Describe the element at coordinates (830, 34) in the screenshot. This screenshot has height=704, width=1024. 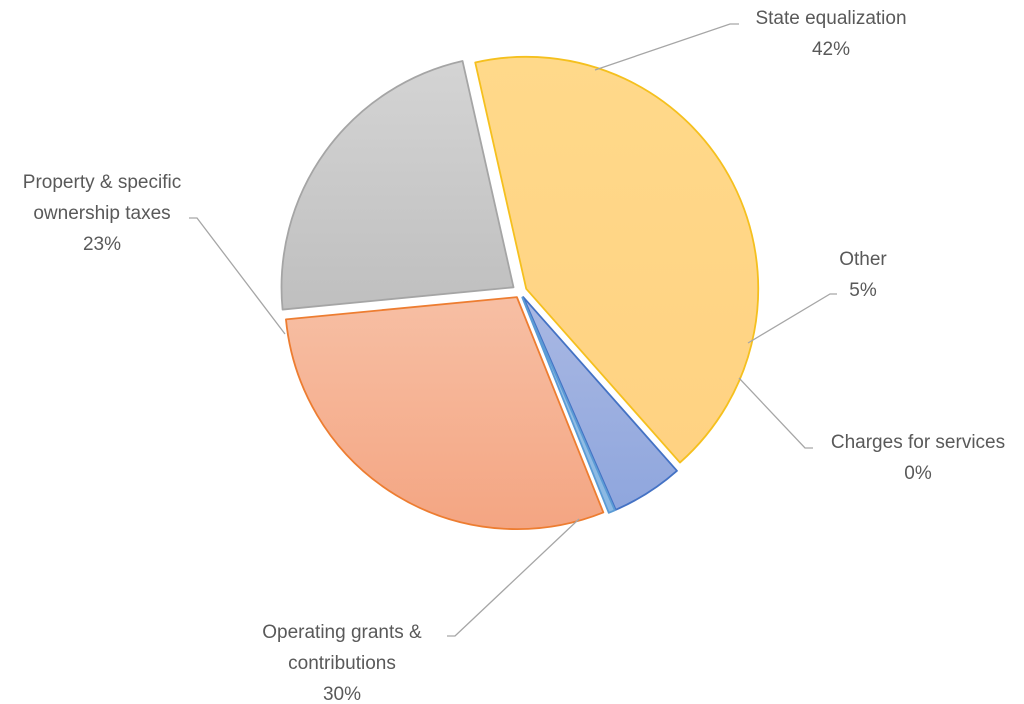
I see `slice-label-state-equalization: State equalization 42%` at that location.